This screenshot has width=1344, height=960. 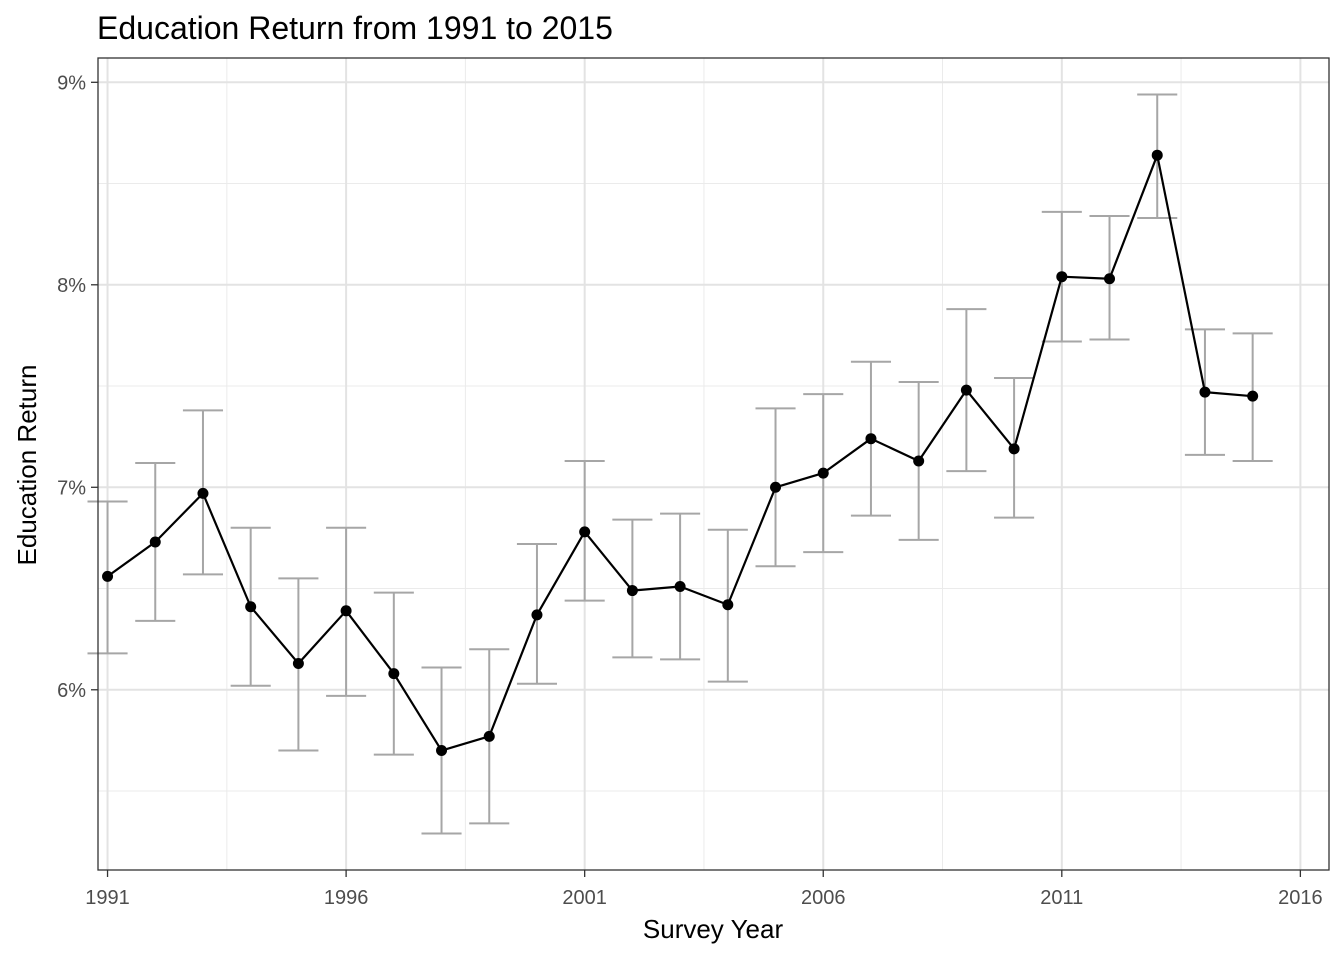 I want to click on x-tick-label: 2006, so click(x=823, y=898).